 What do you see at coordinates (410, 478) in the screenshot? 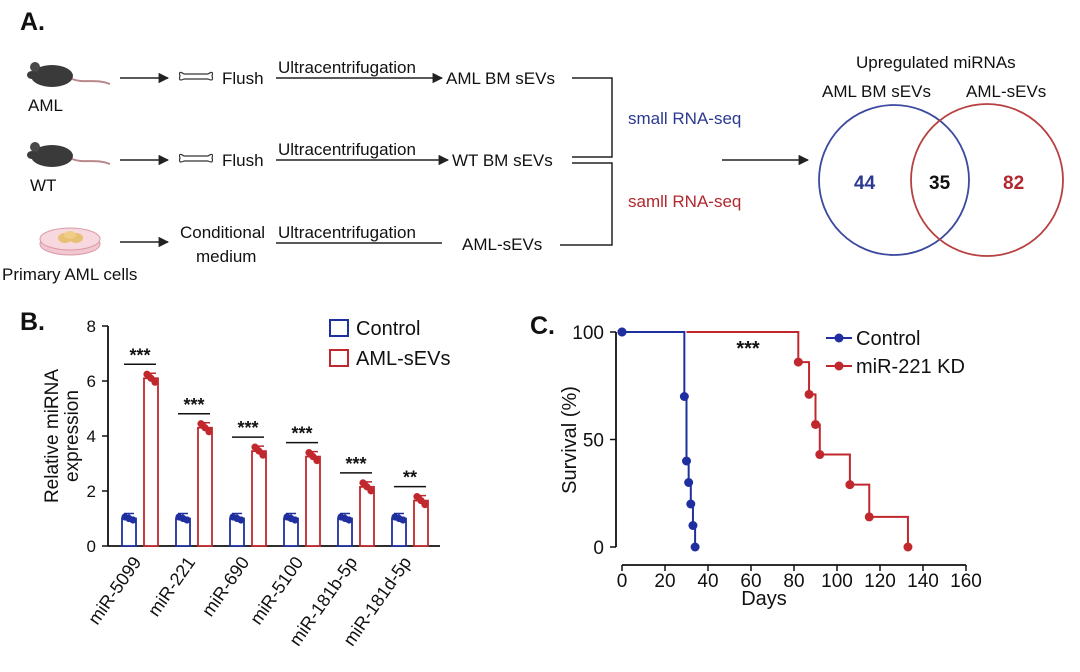
I see `significance-stars: **` at bounding box center [410, 478].